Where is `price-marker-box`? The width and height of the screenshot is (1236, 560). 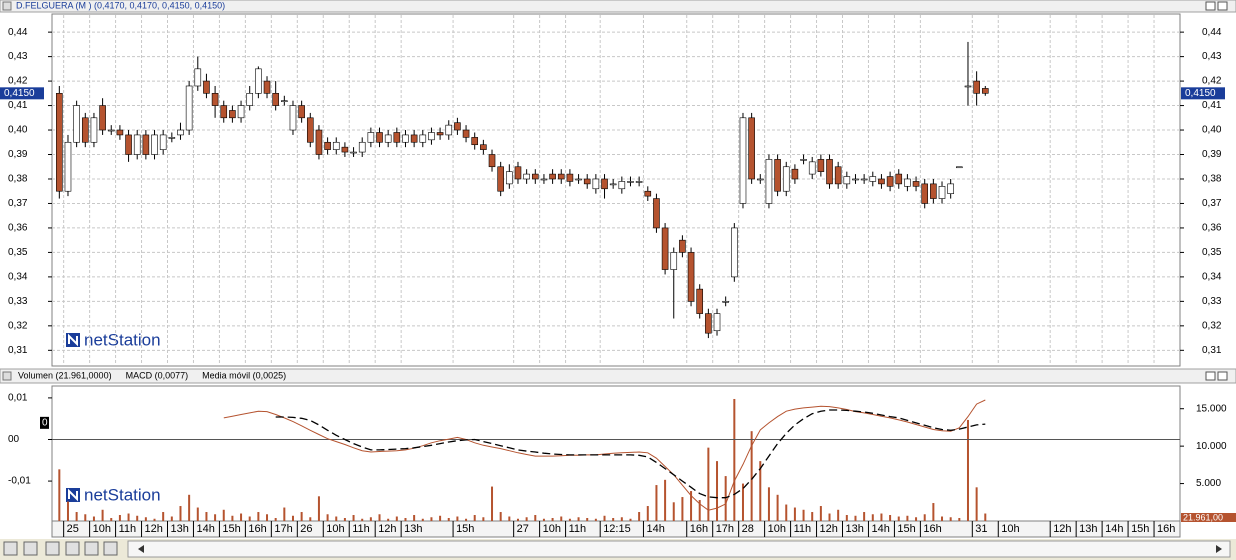 price-marker-box is located at coordinates (22, 93).